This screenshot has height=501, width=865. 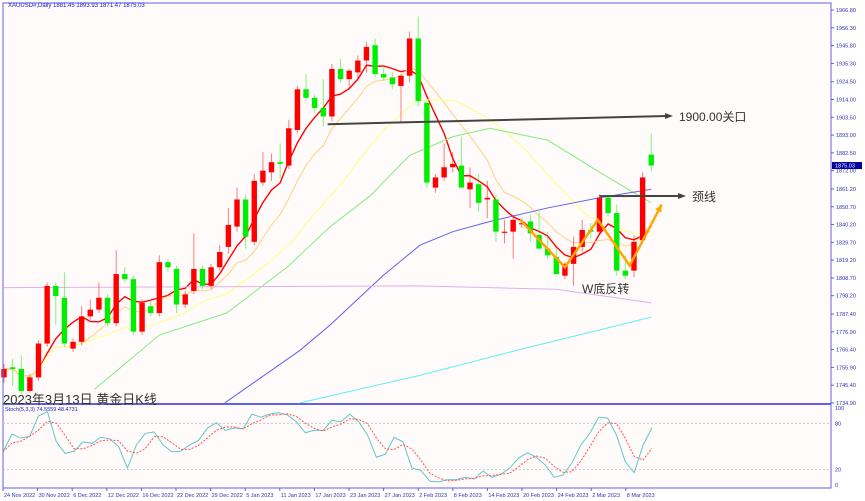 What do you see at coordinates (713, 117) in the screenshot?
I see `level-1900-label: 1900.00关口` at bounding box center [713, 117].